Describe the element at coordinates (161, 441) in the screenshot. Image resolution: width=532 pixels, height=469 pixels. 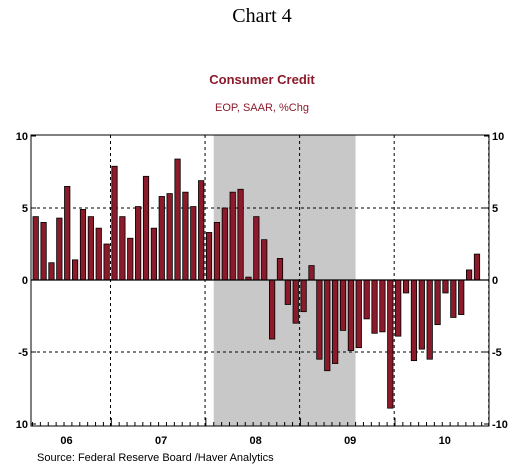
I see `year-label: 07` at that location.